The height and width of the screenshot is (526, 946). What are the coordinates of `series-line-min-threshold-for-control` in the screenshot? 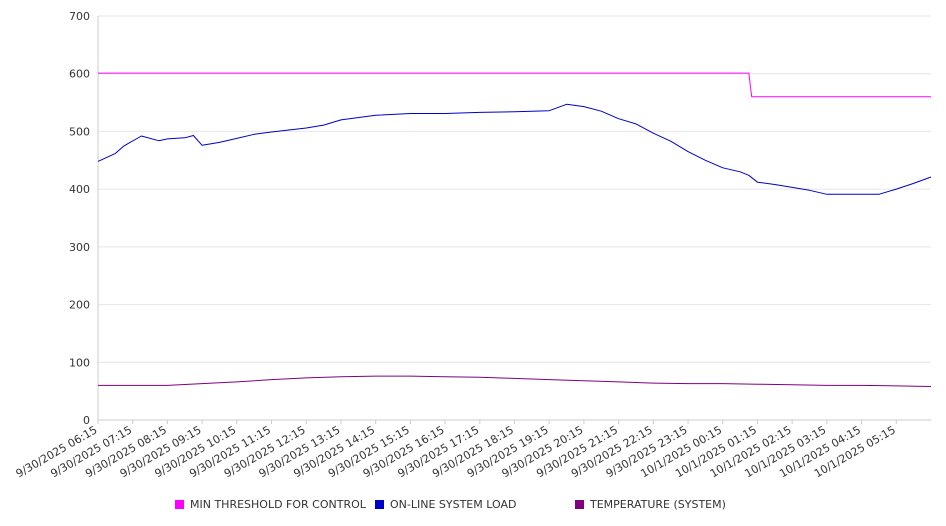 It's located at (514, 85).